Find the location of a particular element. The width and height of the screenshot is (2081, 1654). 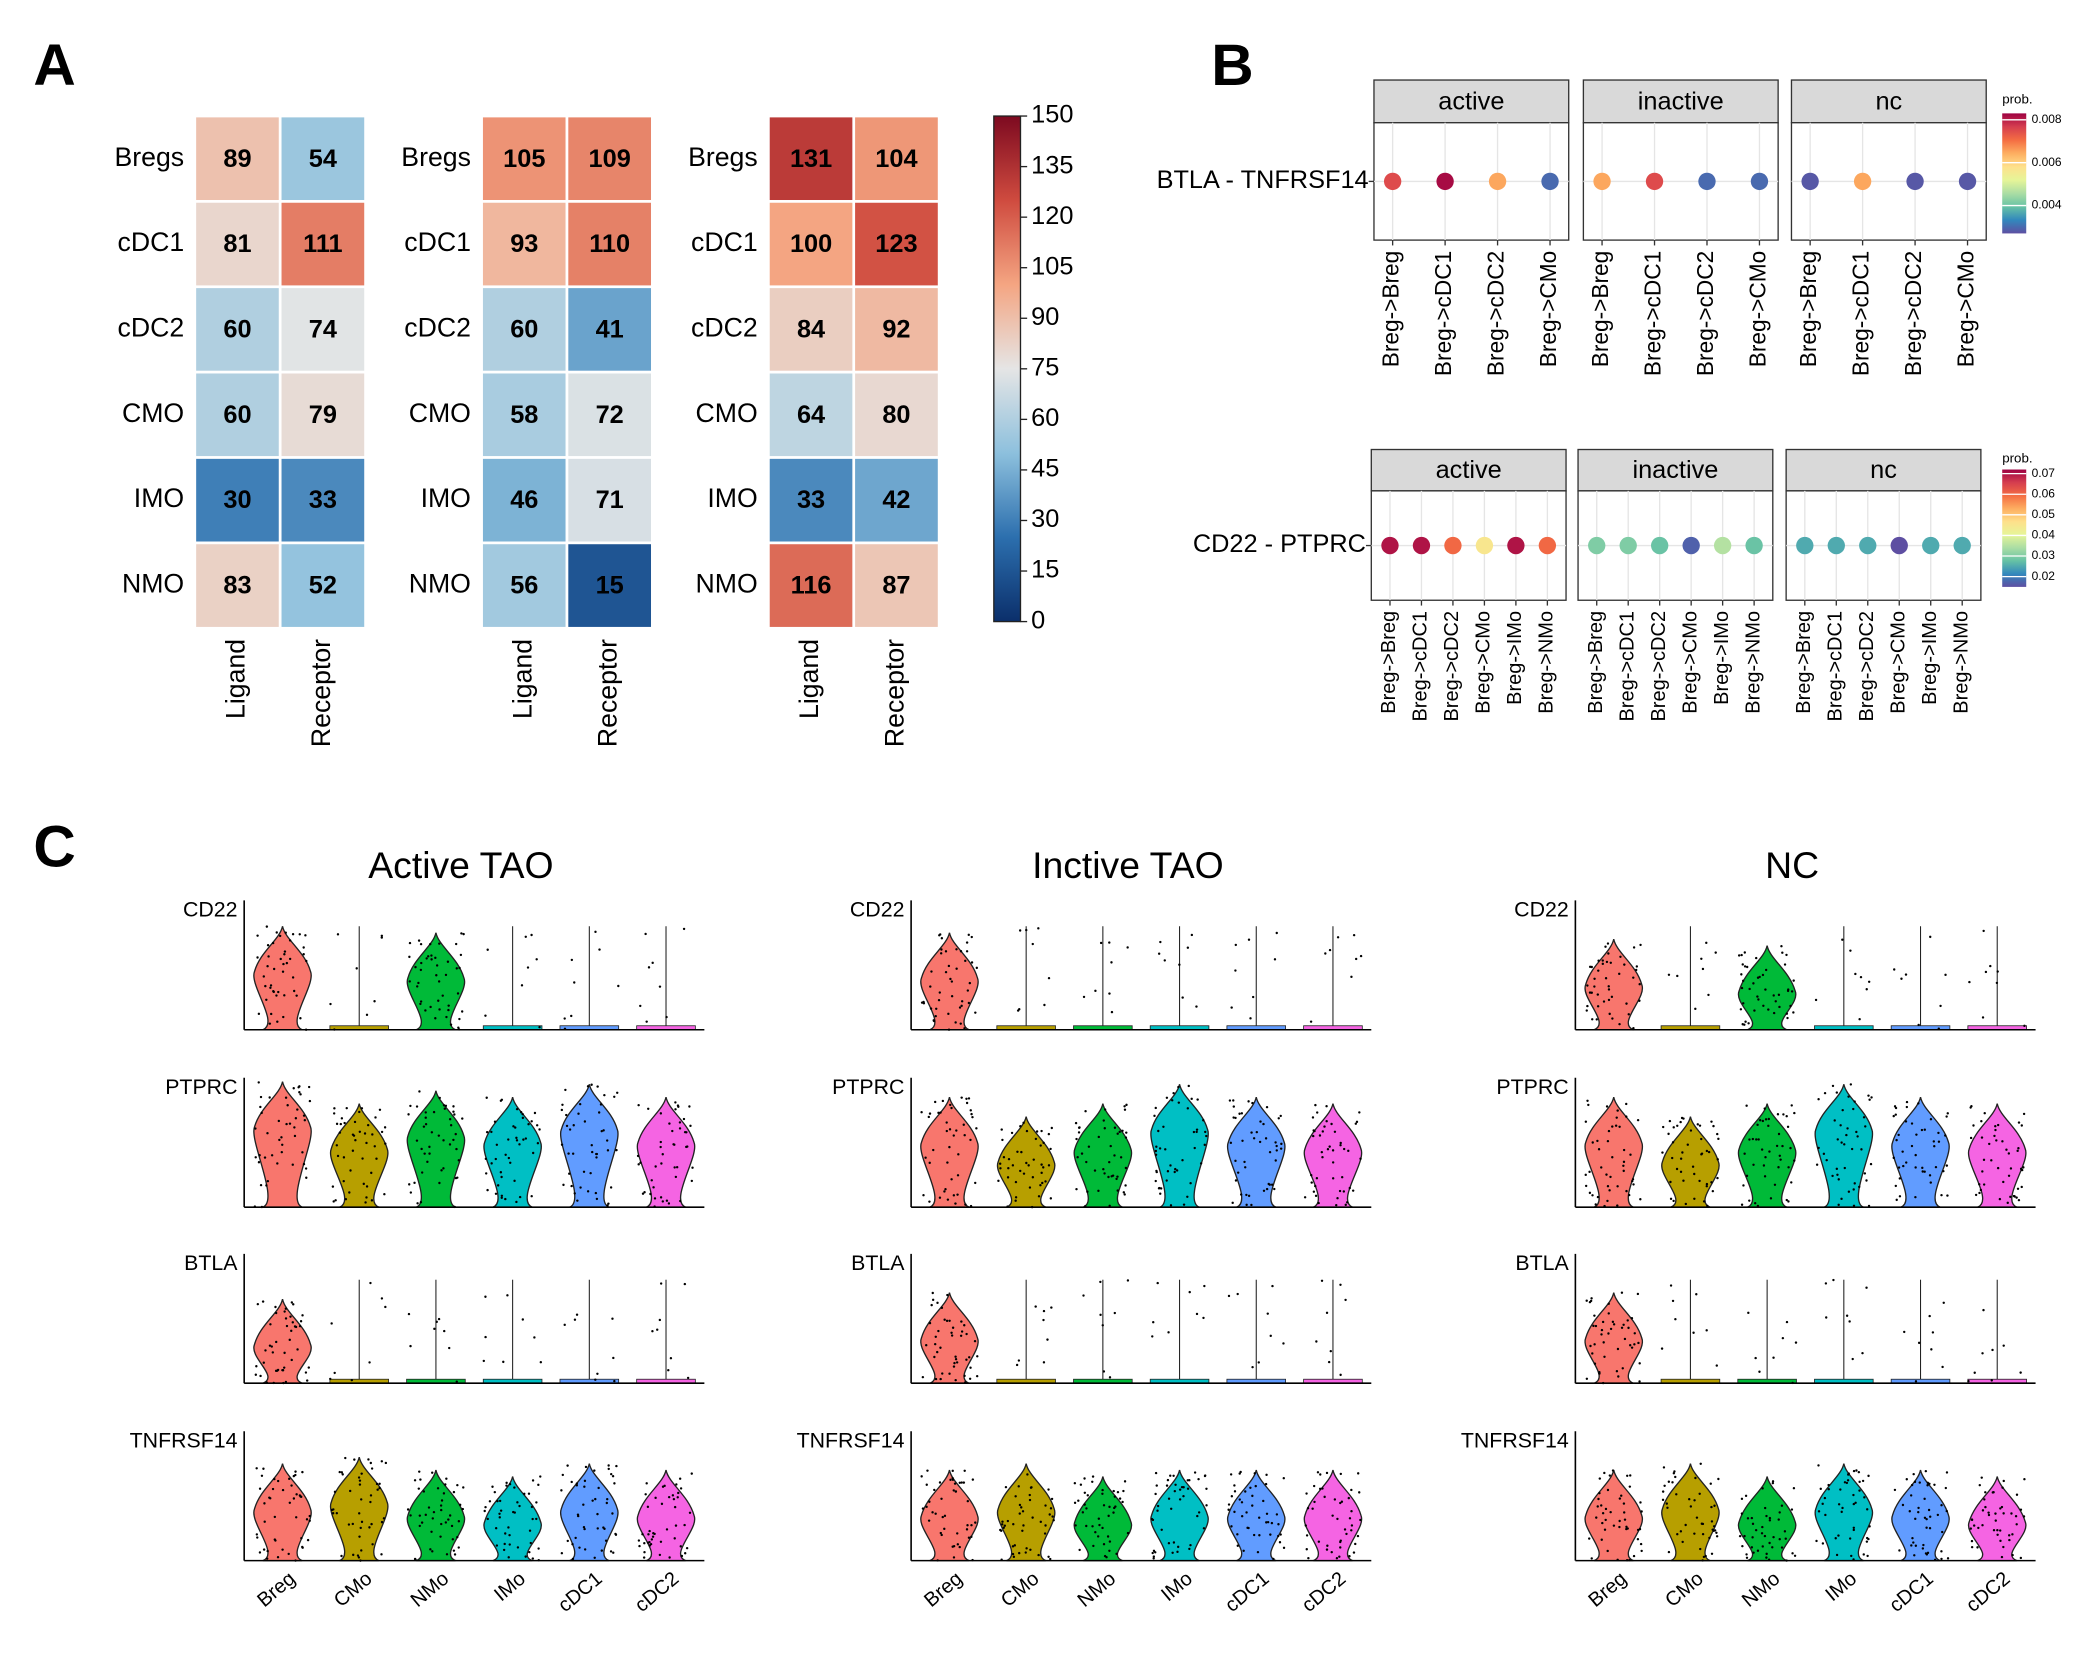

x-tick-label: cDC1 is located at coordinates (1911, 1592).